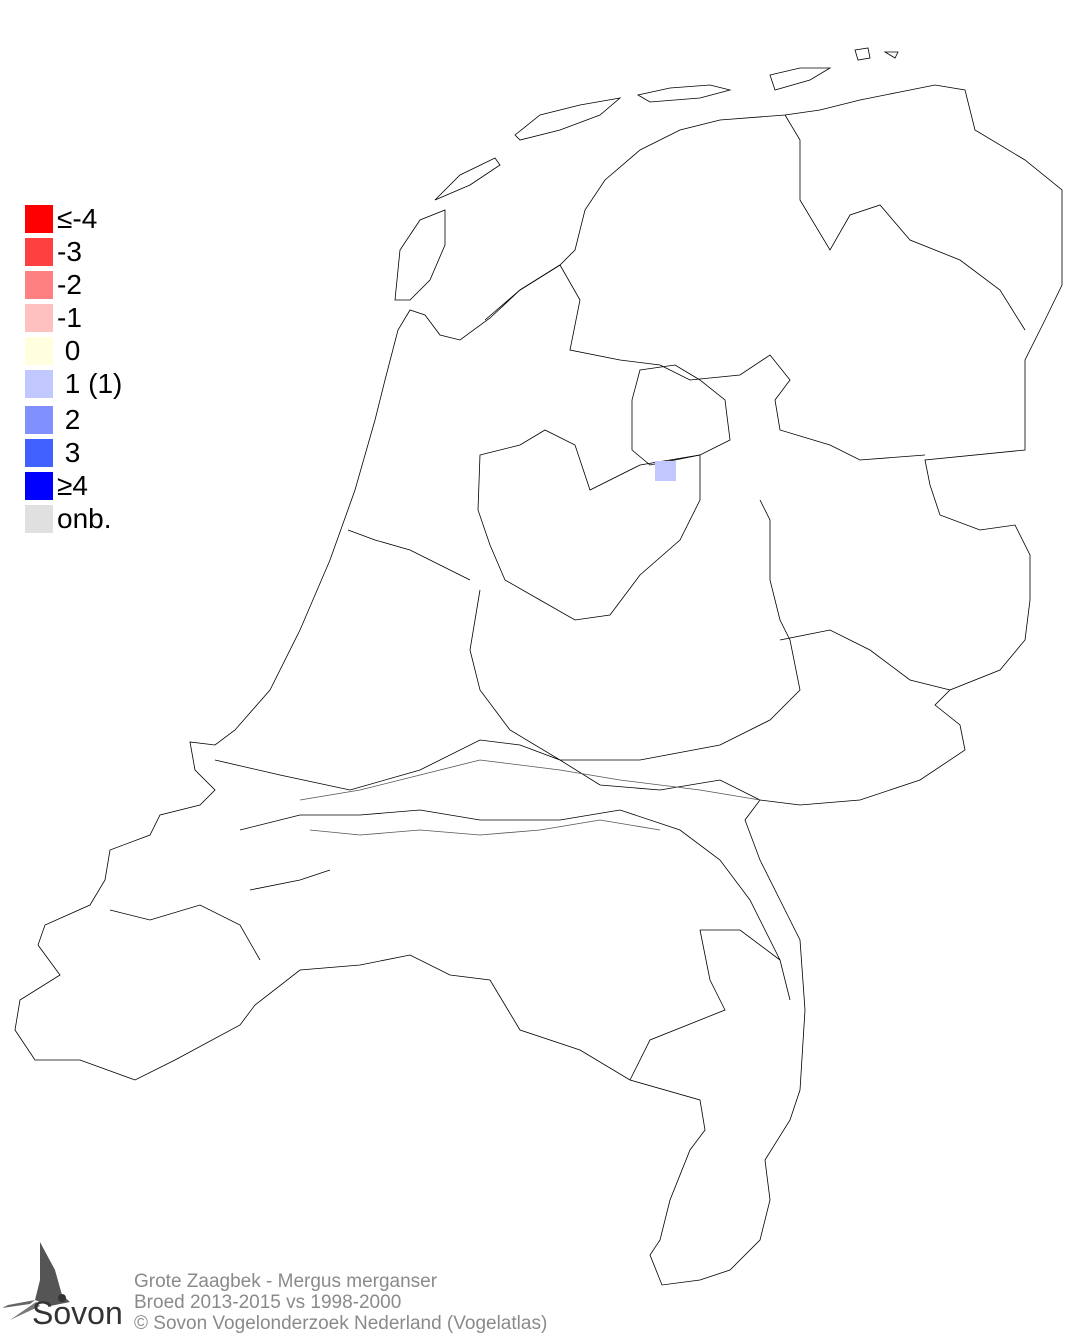  I want to click on island-ameland, so click(684, 93).